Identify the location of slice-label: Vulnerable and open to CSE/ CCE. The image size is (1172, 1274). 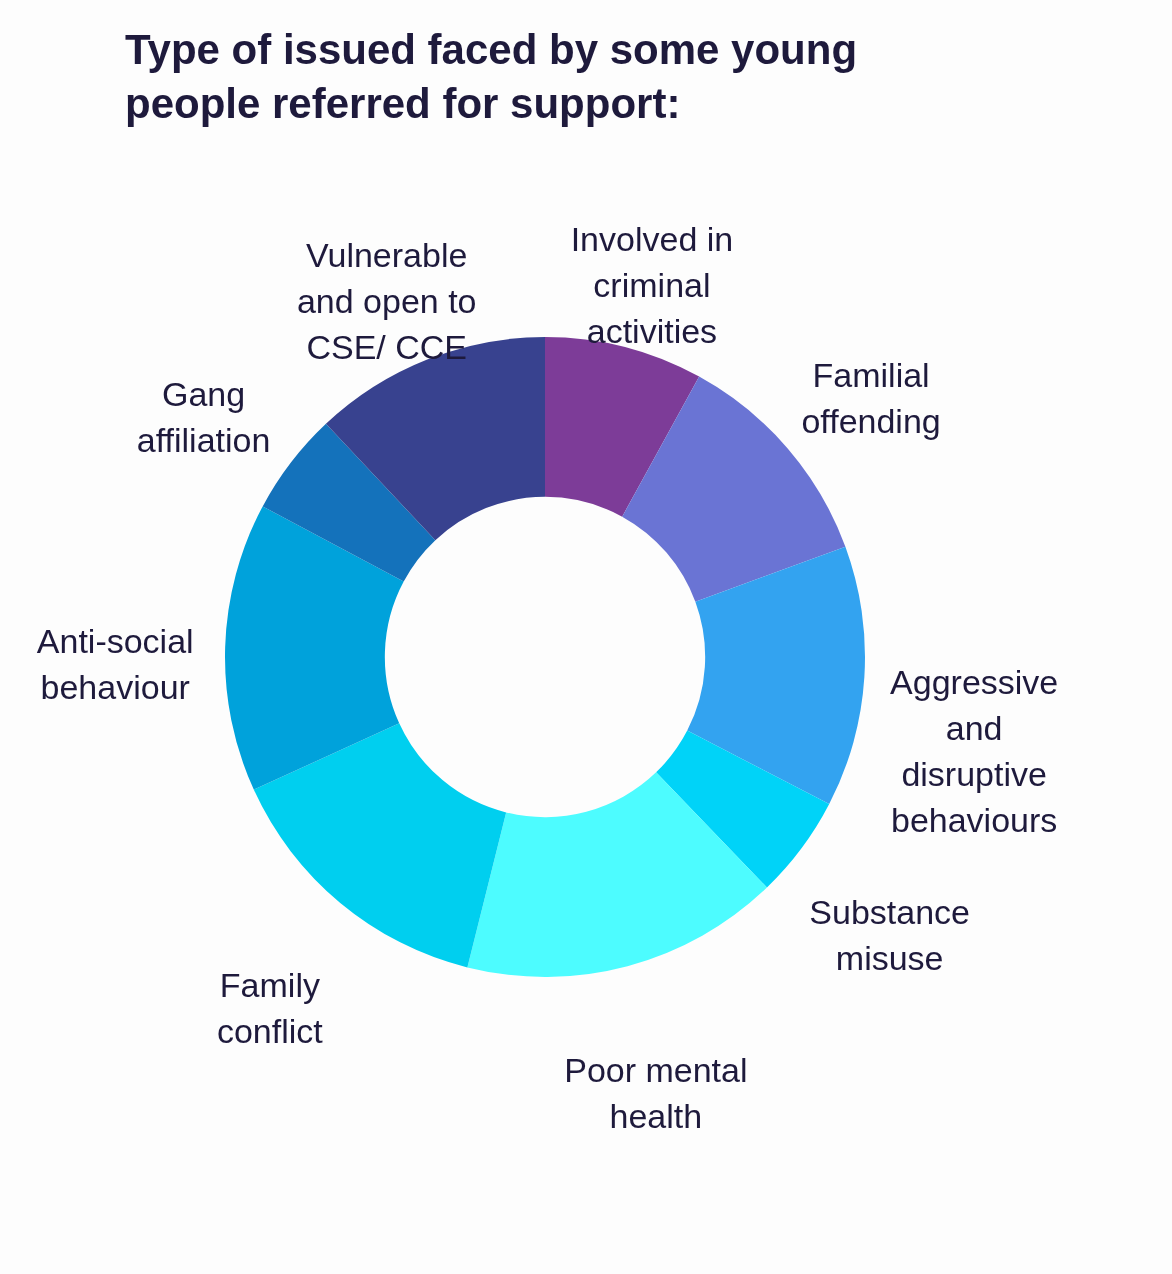
(386, 301).